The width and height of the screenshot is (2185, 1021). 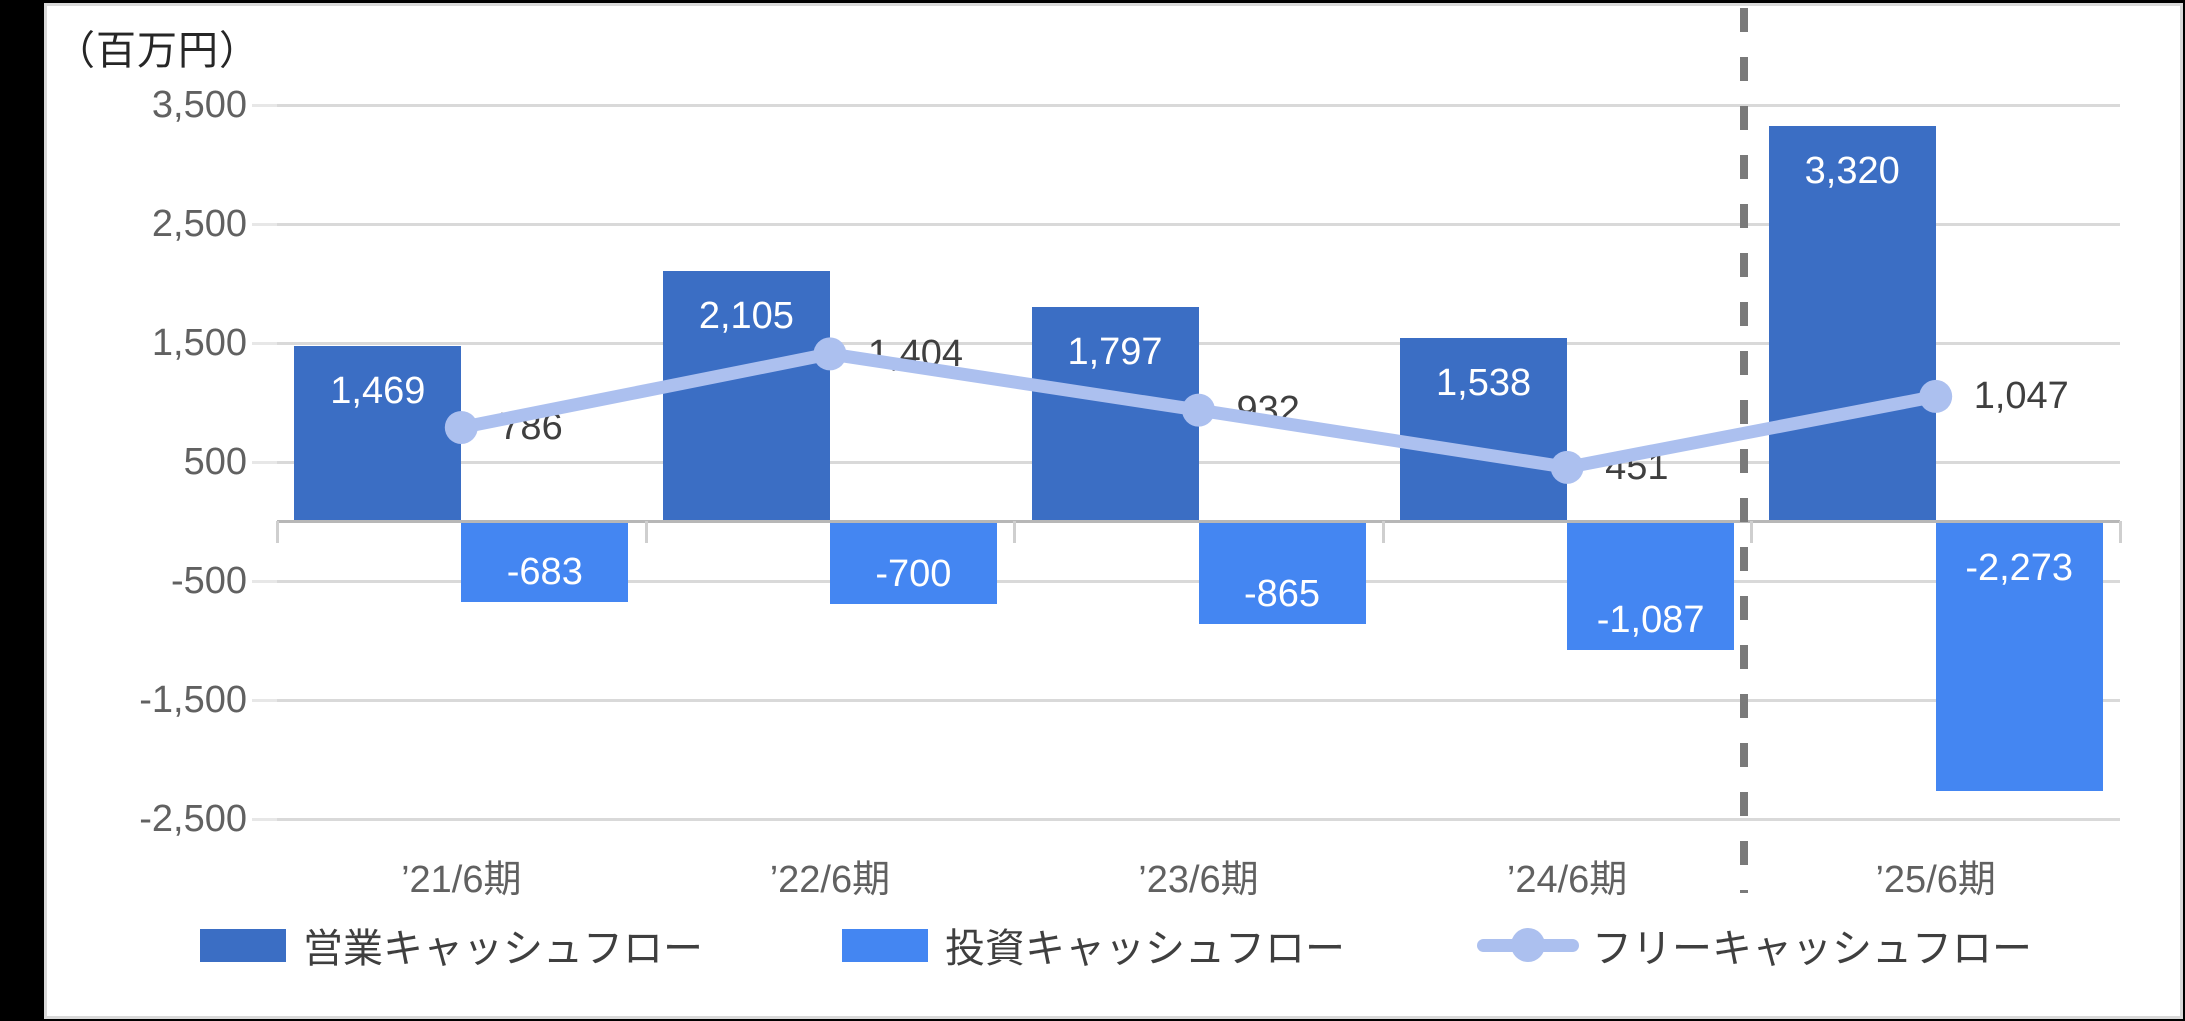 I want to click on legend-label-free-cash-flow: フリーキャッシュフロー, so click(x=1812, y=949).